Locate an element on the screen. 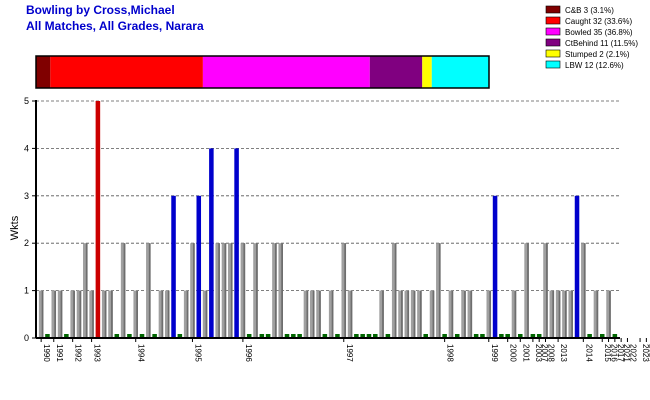  y-tick-label: 5 is located at coordinates (26, 101).